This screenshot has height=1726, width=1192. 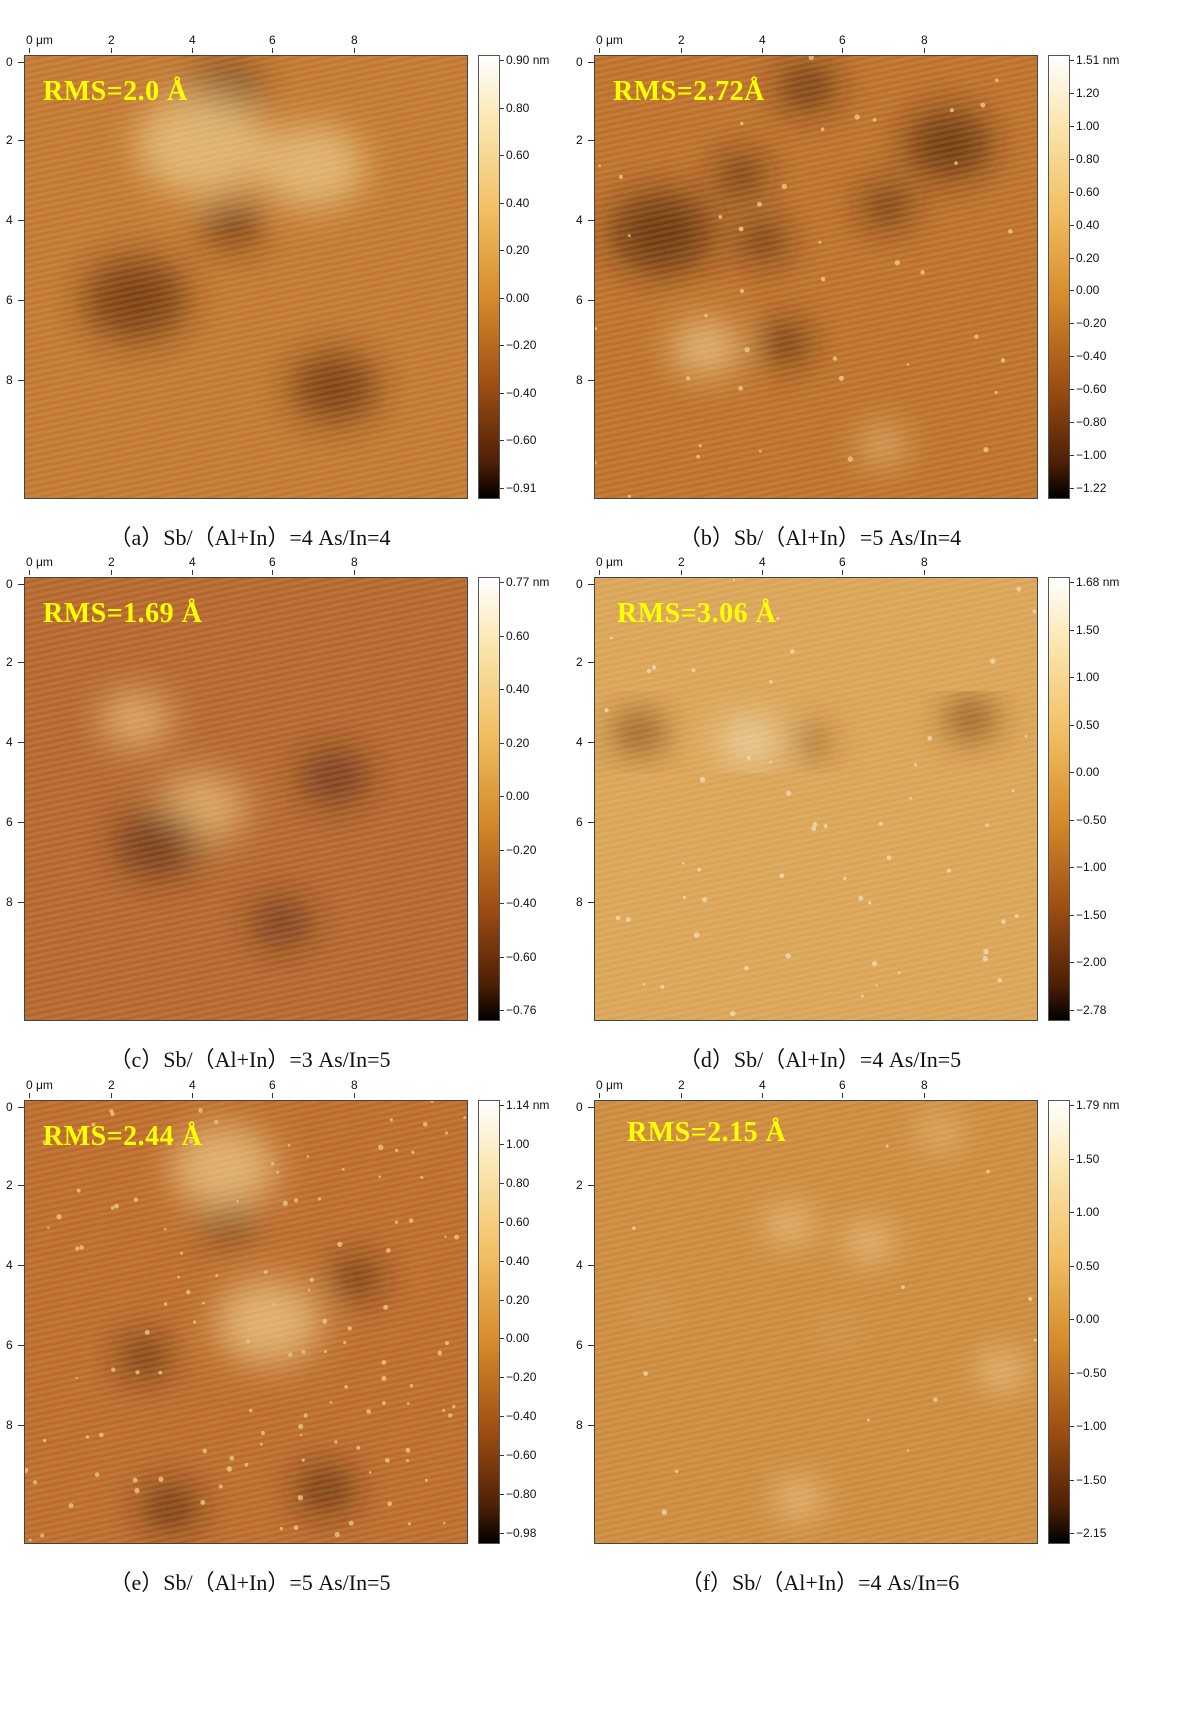 What do you see at coordinates (1088, 1479) in the screenshot?
I see `colorbar-tick-label: −1.50` at bounding box center [1088, 1479].